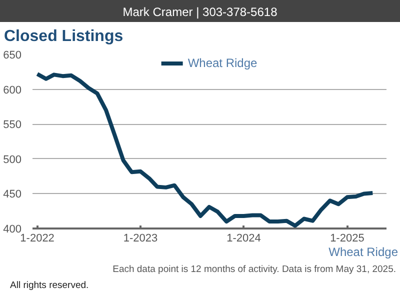  I want to click on y-tick-label: 400, so click(12, 230).